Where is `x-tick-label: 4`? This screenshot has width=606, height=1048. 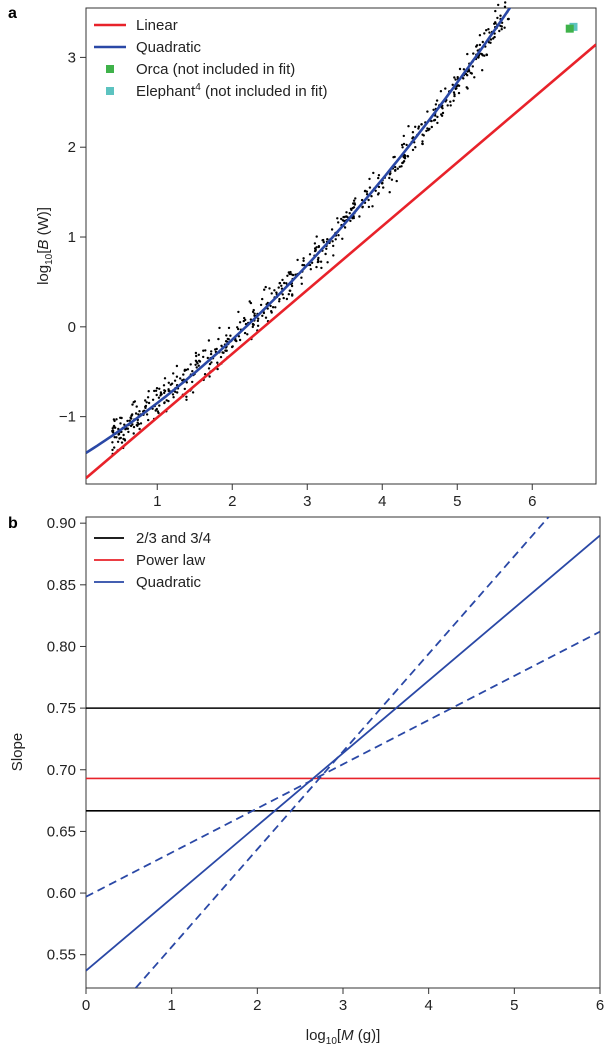 x-tick-label: 4 is located at coordinates (382, 501).